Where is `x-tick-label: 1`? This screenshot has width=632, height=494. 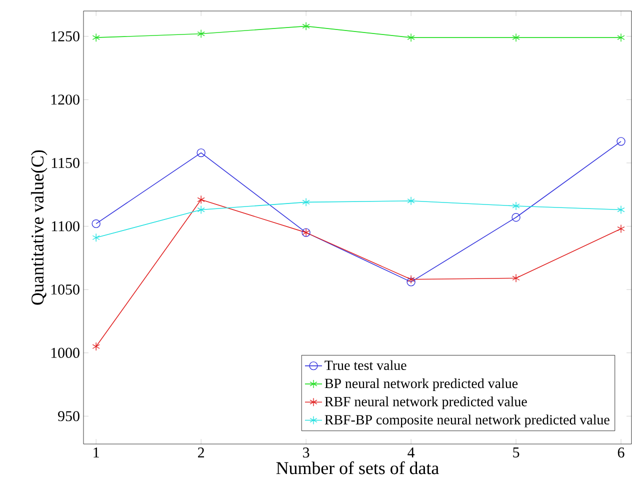 x-tick-label: 1 is located at coordinates (96, 453).